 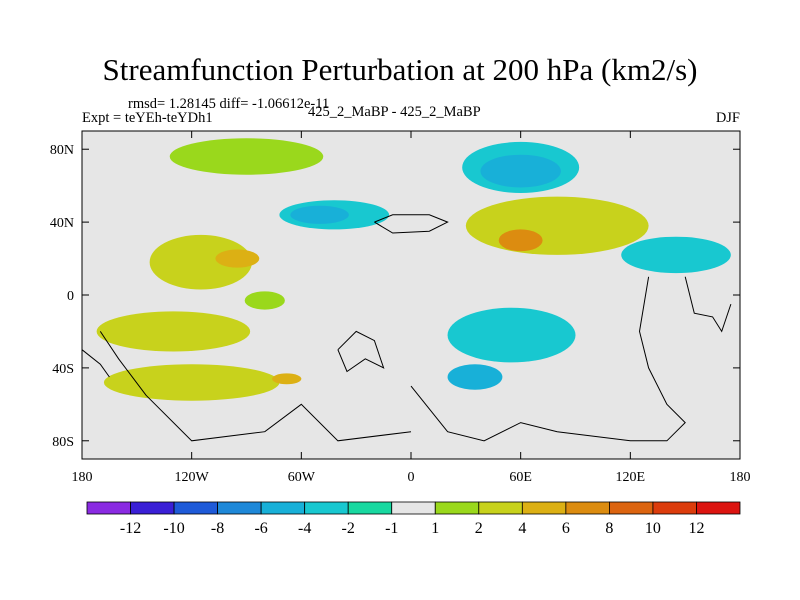 What do you see at coordinates (391, 528) in the screenshot?
I see `colorbar-label: -1` at bounding box center [391, 528].